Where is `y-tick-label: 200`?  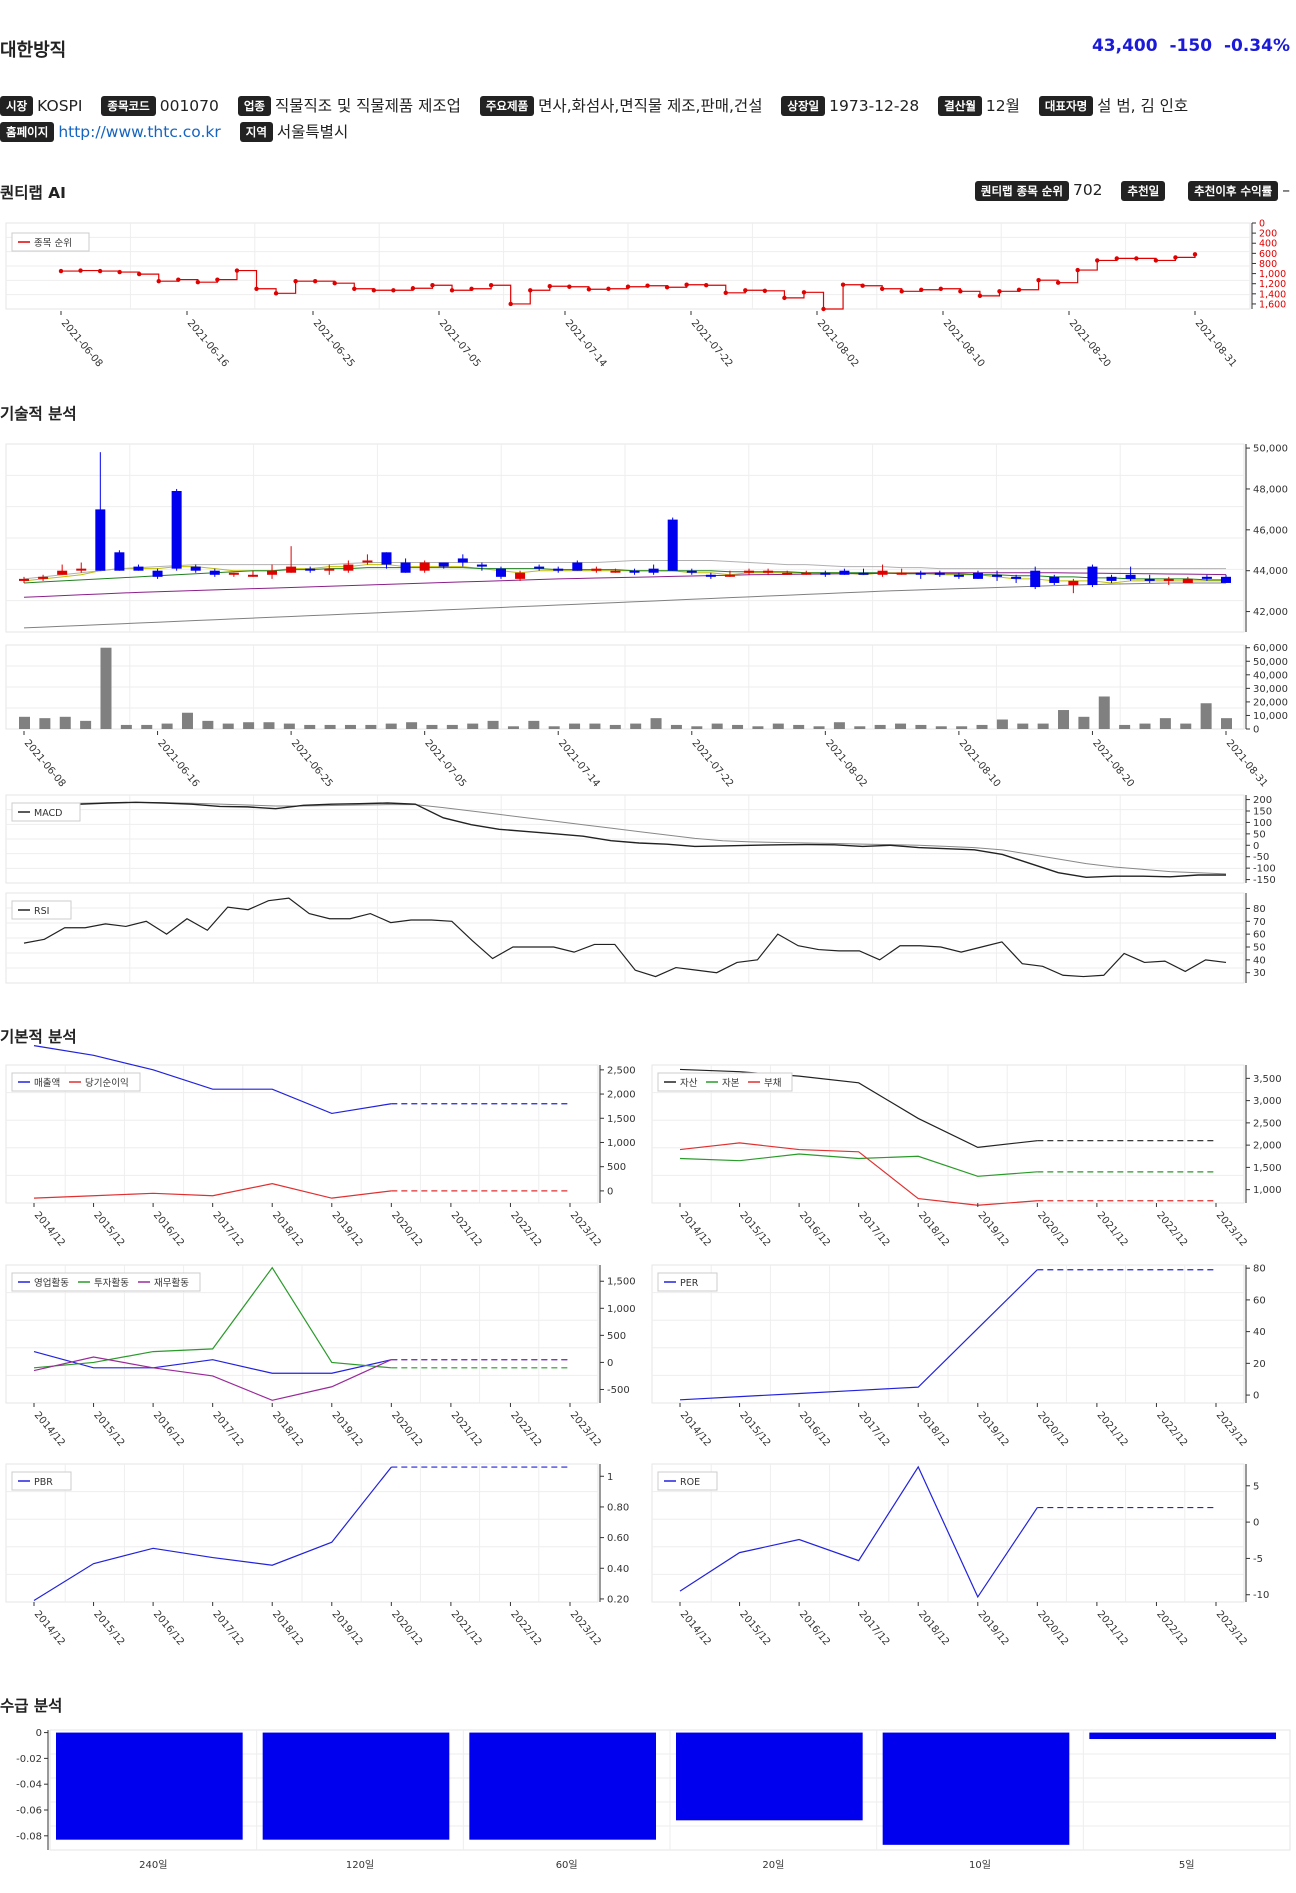 y-tick-label: 200 is located at coordinates (1262, 800).